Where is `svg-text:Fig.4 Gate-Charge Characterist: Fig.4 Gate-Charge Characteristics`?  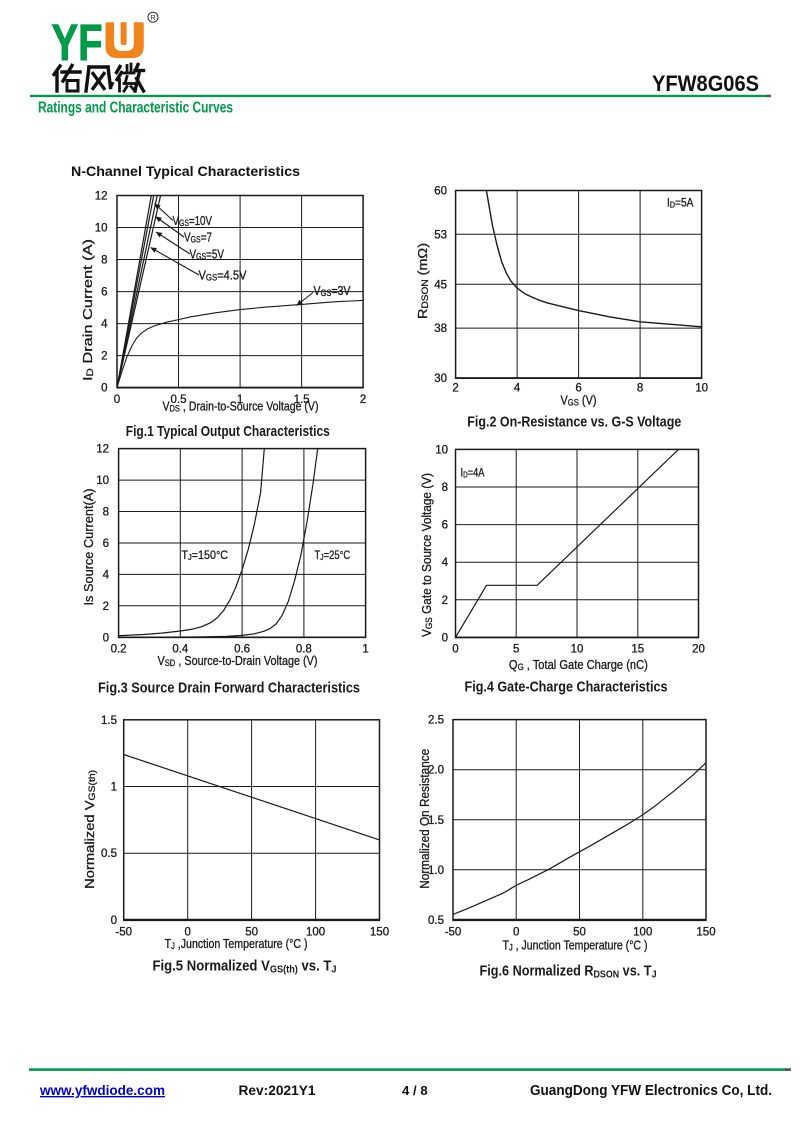
svg-text:Fig.4 Gate-Charge Characterist: Fig.4 Gate-Charge Characteristics is located at coordinates (566, 687).